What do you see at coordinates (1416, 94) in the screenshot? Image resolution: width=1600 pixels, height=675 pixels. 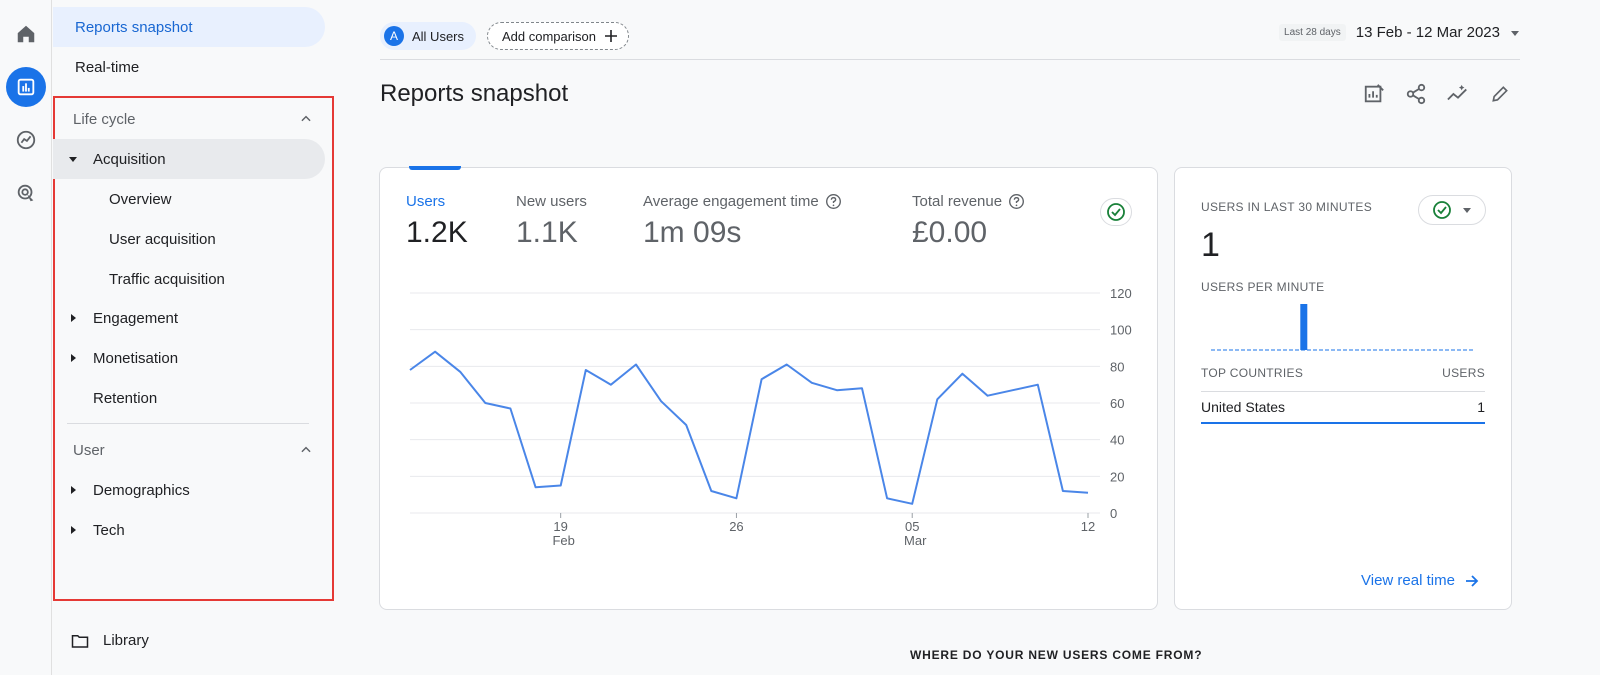 I see `share-button` at bounding box center [1416, 94].